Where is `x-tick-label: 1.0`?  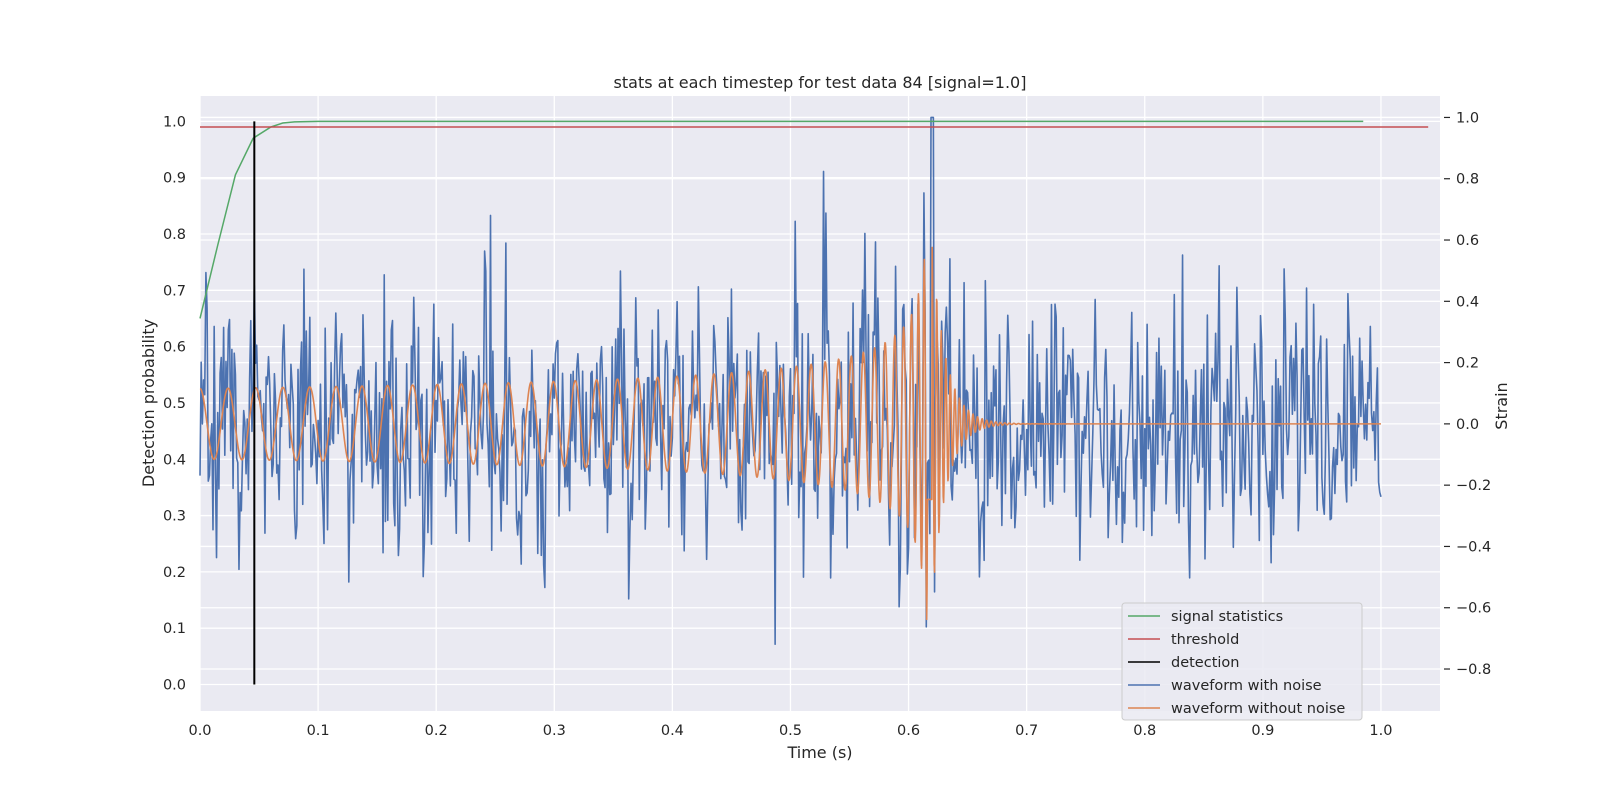 x-tick-label: 1.0 is located at coordinates (1380, 731).